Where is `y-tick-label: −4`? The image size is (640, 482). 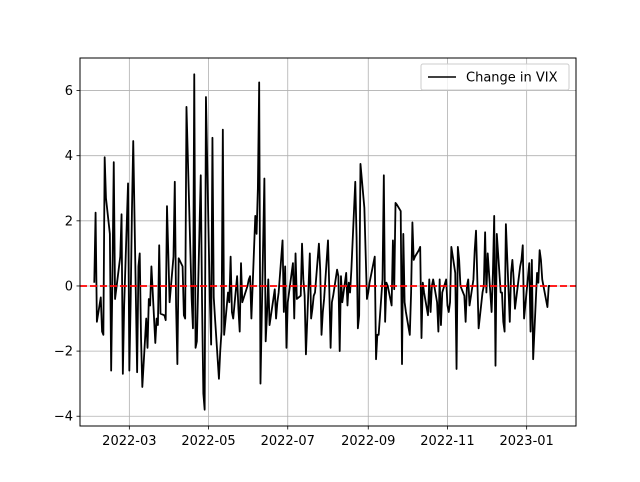 y-tick-label: −4 is located at coordinates (63, 417).